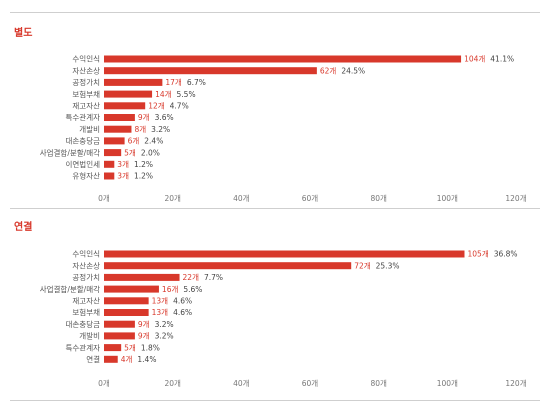 This screenshot has width=550, height=407. Describe the element at coordinates (474, 59) in the screenshot. I see `value-label: 104개` at that location.